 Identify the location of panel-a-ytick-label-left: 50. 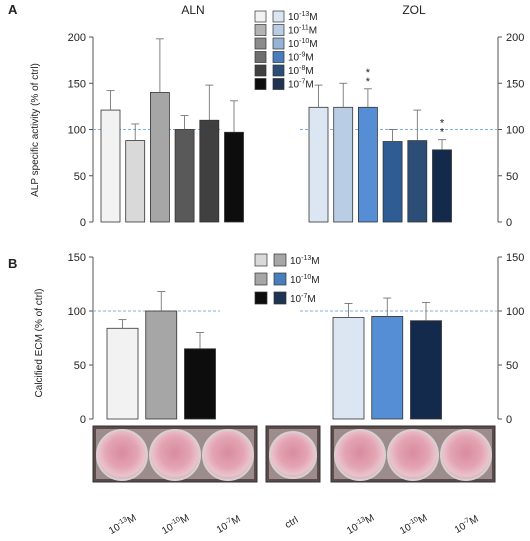
(80, 177).